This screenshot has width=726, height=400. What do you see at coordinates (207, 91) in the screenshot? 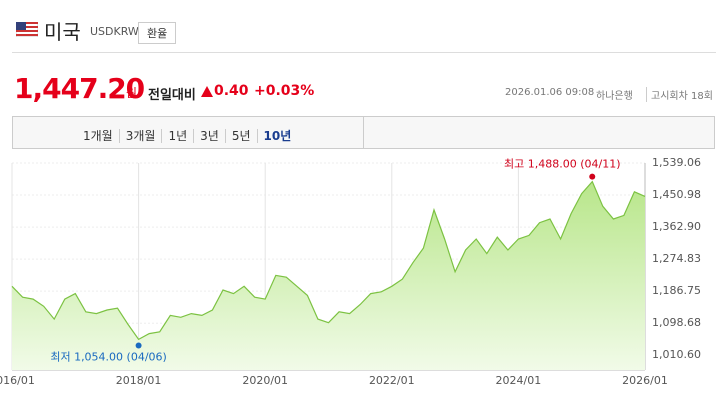
I see `up-icon` at bounding box center [207, 91].